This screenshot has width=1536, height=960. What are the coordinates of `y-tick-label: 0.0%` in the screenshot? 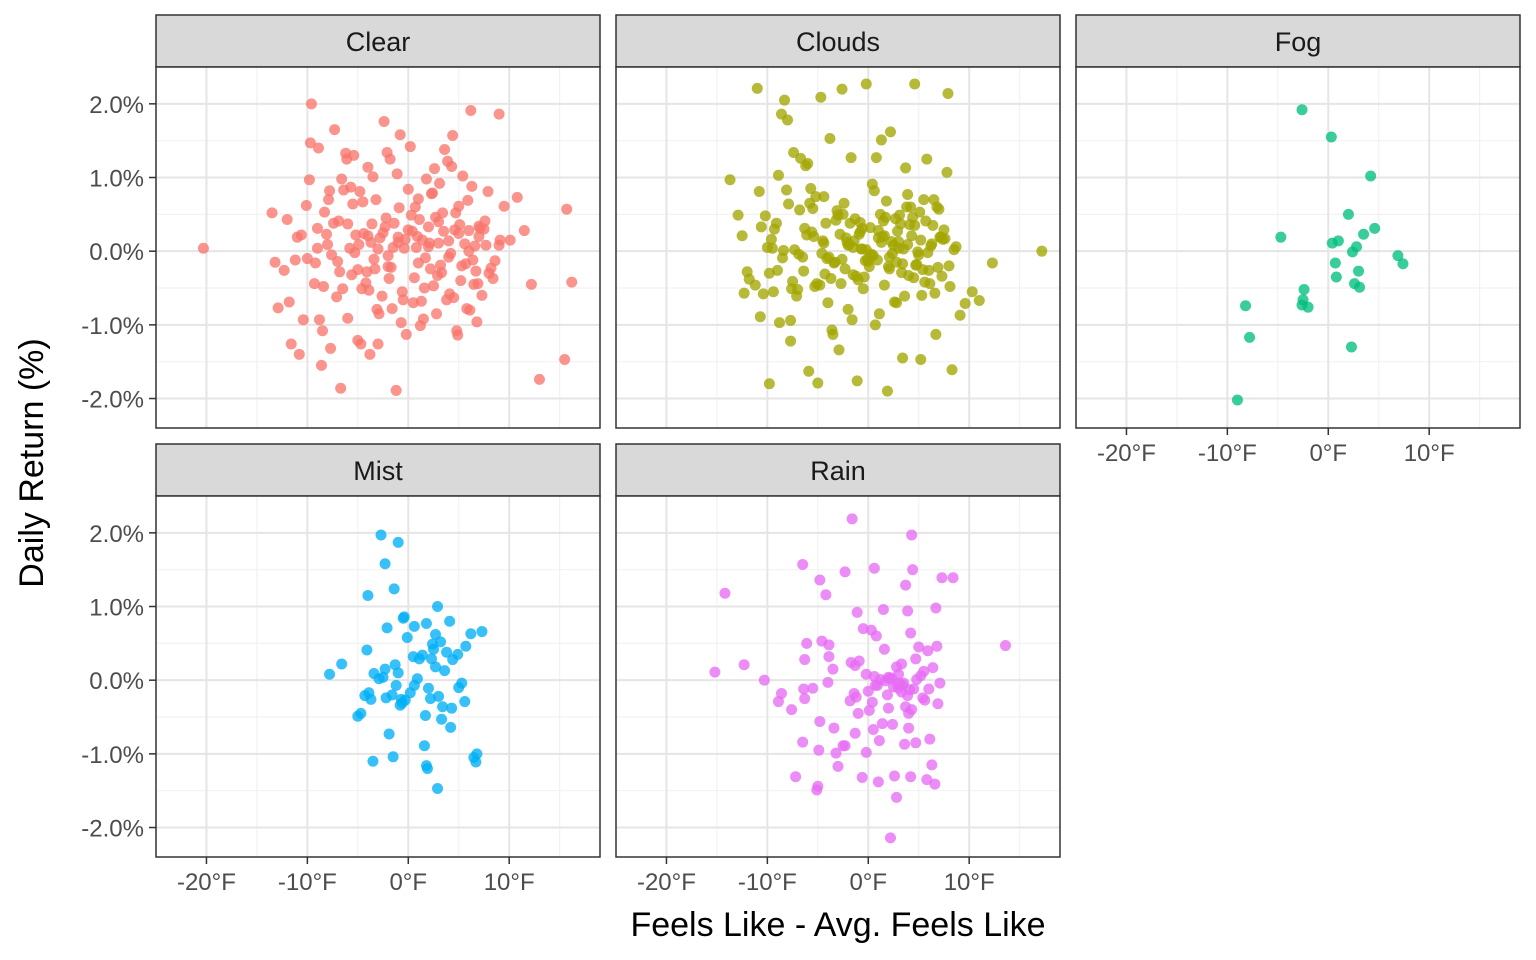 It's located at (116, 681).